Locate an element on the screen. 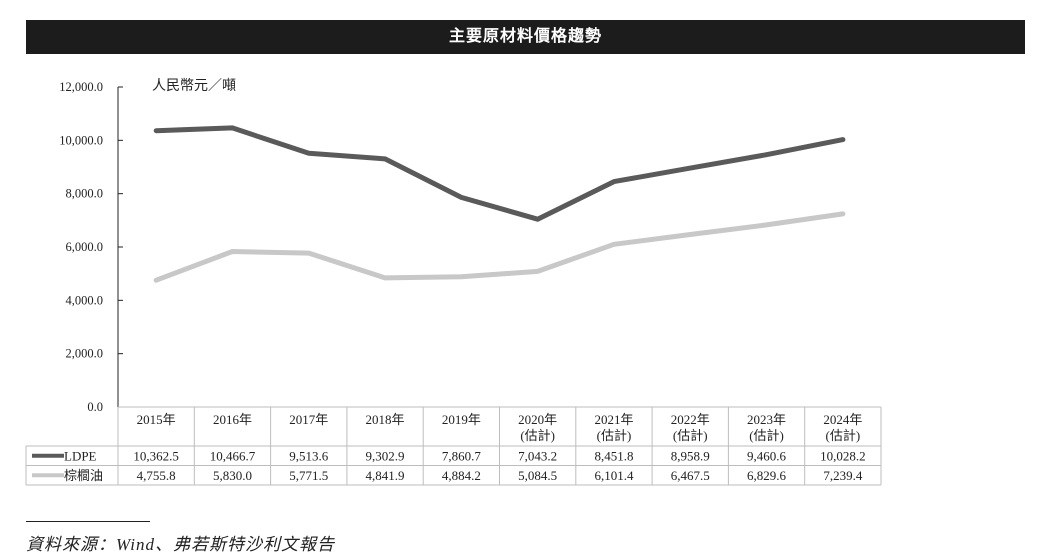  table-value-cell: 9,460.6 is located at coordinates (767, 455).